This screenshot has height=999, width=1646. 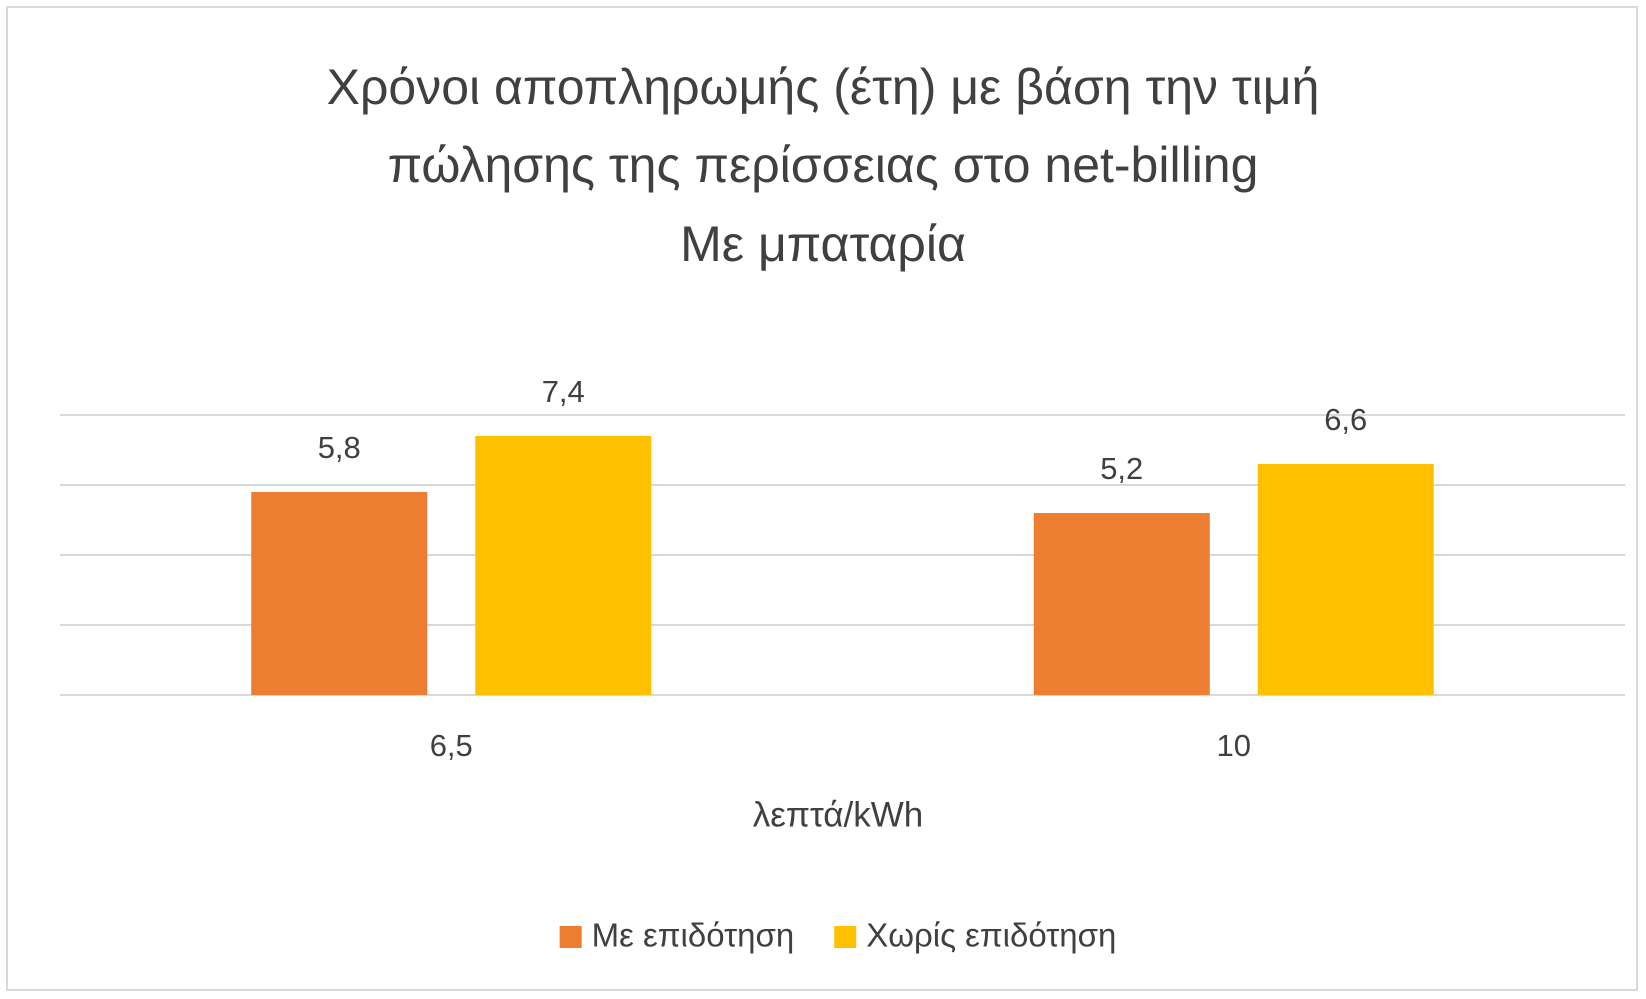 I want to click on data-label: 5,8, so click(x=339, y=447).